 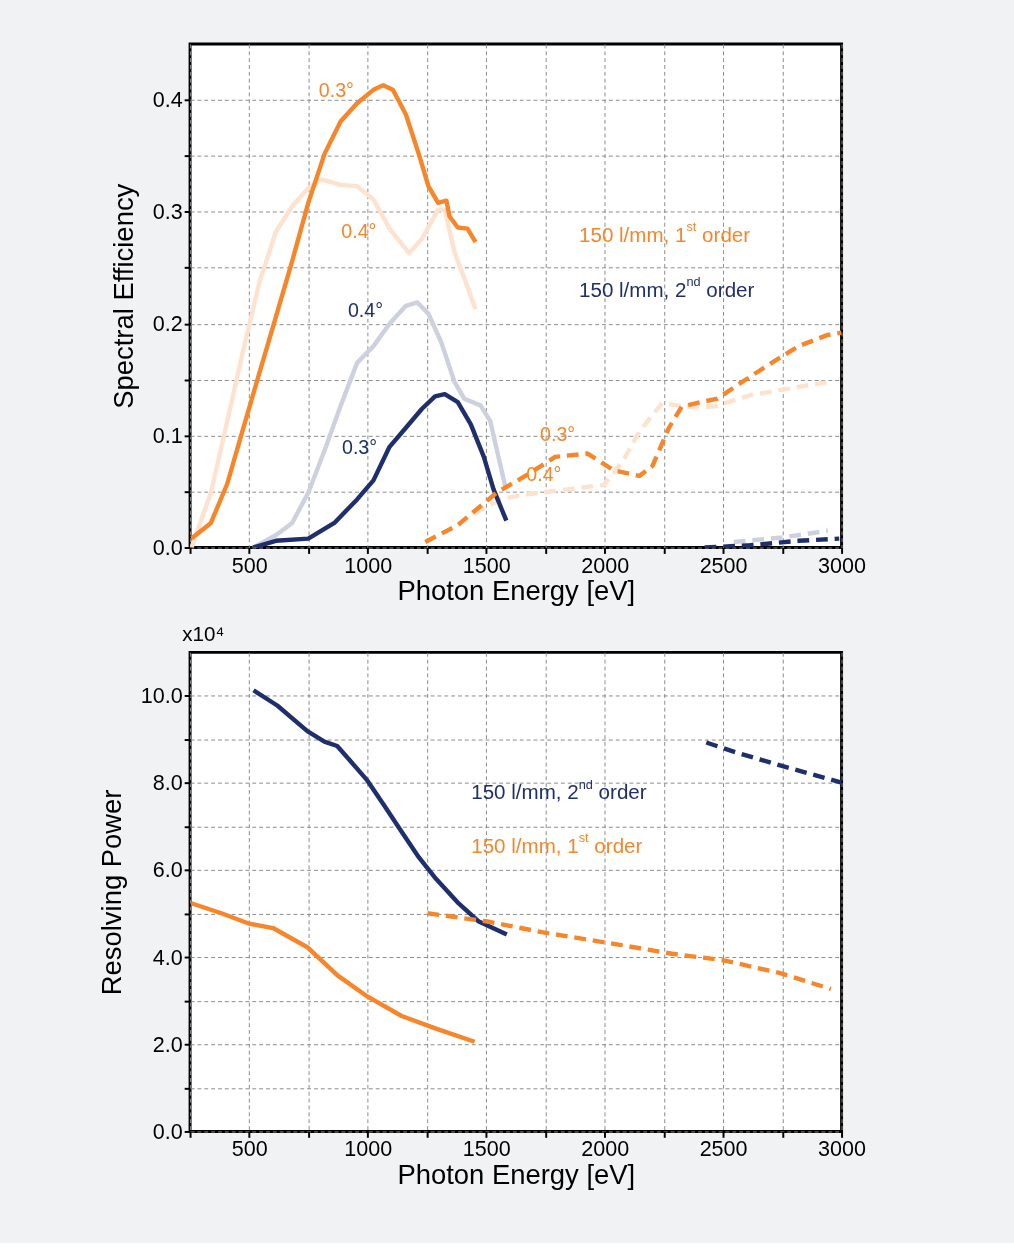 What do you see at coordinates (167, 100) in the screenshot?
I see `y-tick-label: 0.4` at bounding box center [167, 100].